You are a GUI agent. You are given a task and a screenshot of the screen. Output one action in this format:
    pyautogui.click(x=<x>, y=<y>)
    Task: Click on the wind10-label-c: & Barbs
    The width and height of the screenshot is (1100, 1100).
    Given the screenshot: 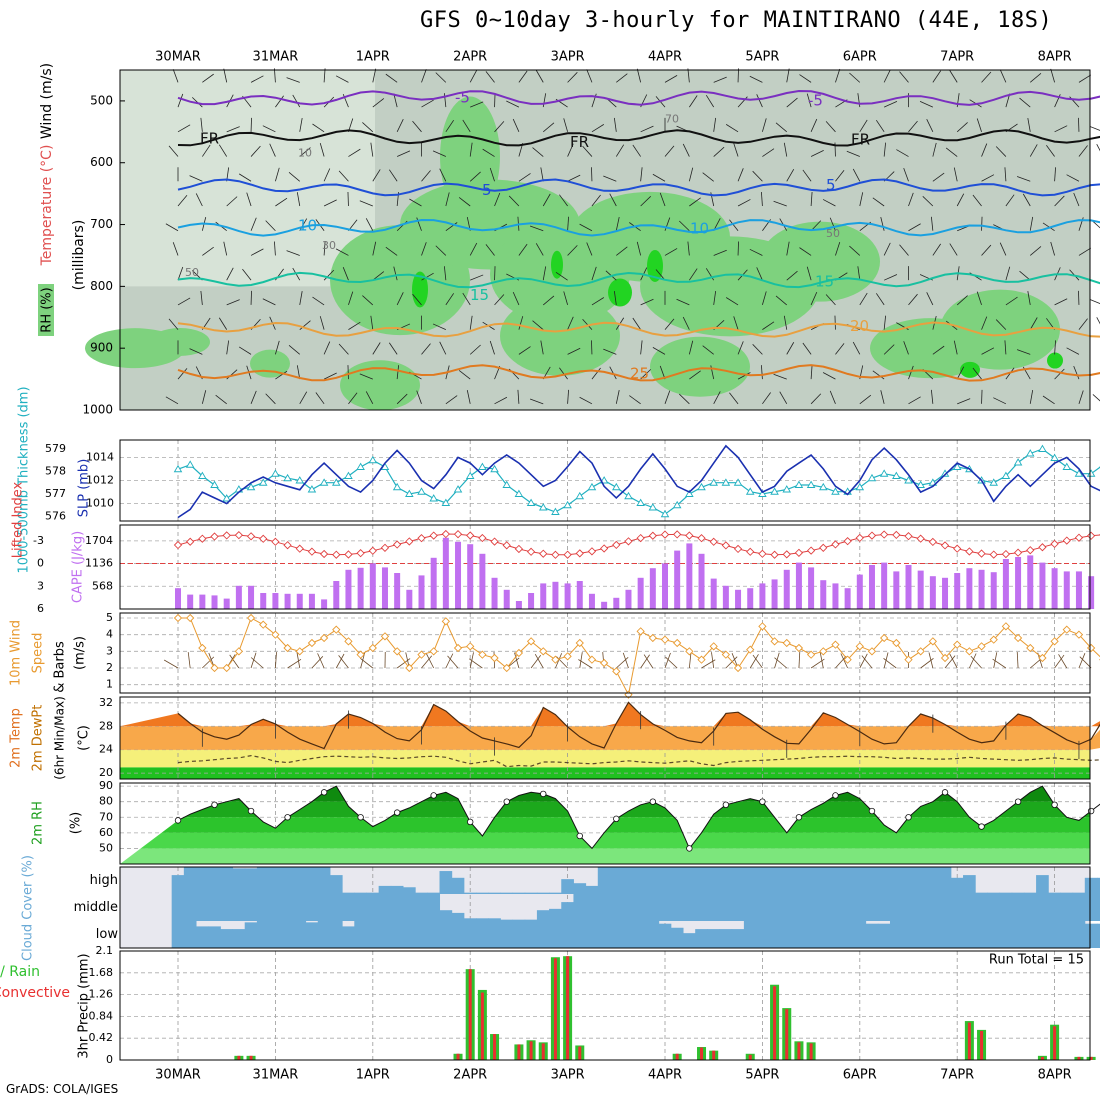 What is the action you would take?
    pyautogui.click(x=60, y=667)
    